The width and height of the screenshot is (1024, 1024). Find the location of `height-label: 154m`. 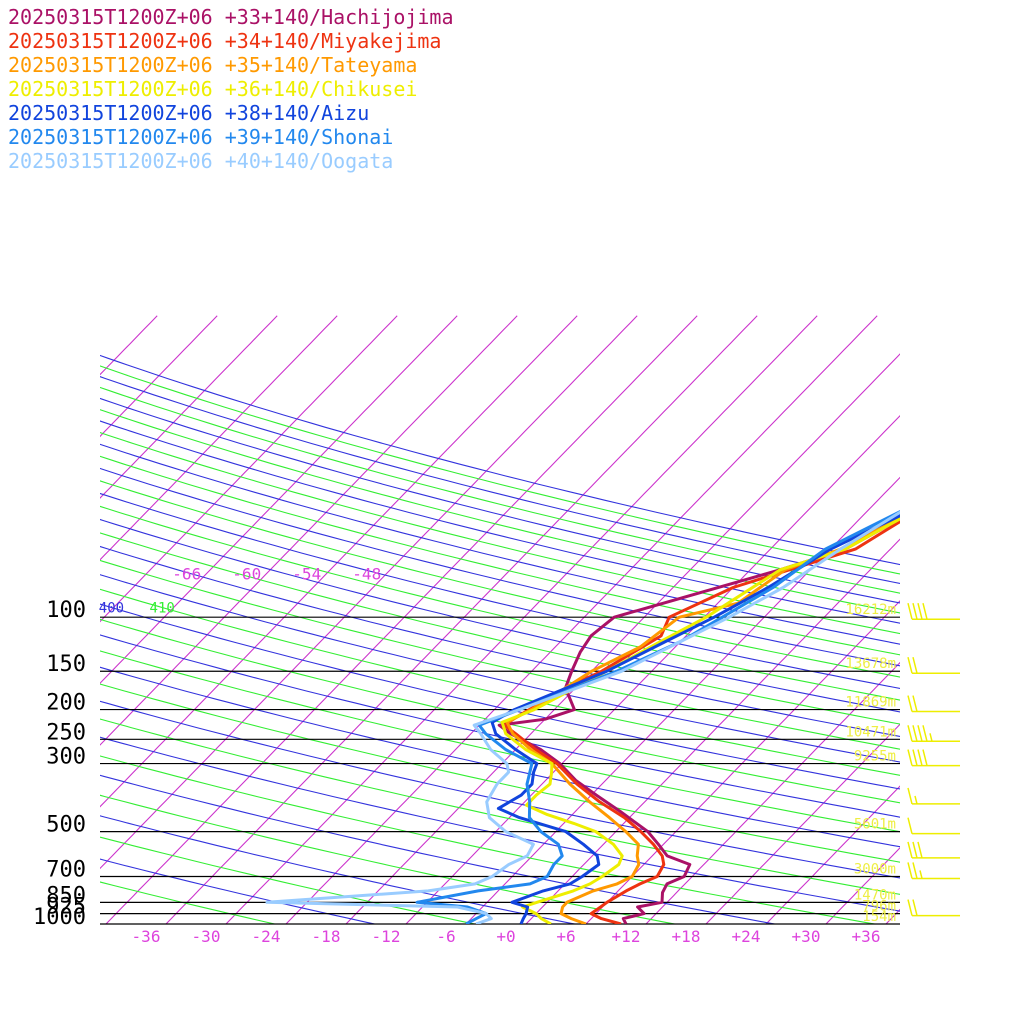

height-label: 154m is located at coordinates (879, 917).